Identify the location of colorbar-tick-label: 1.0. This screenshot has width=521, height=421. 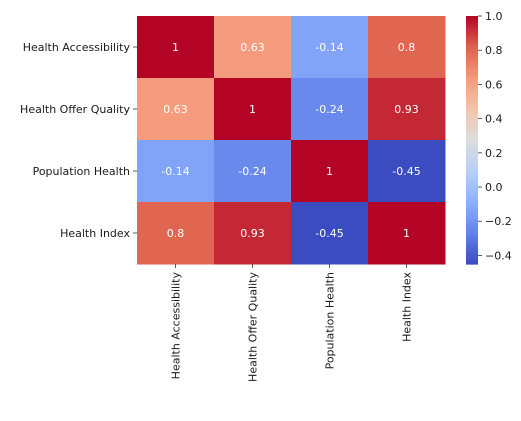
(494, 16).